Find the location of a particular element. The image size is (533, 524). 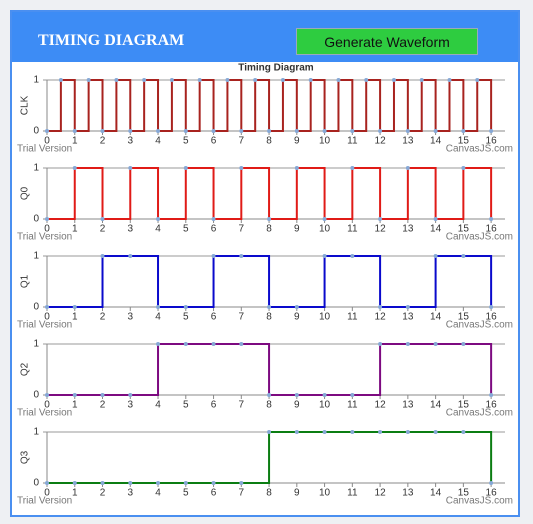

x-tick-label: 1 is located at coordinates (75, 141).